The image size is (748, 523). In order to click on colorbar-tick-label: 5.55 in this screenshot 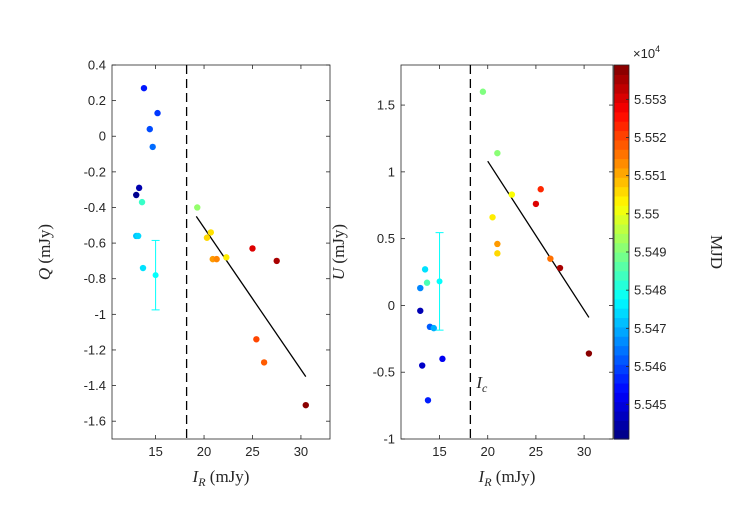, I will do `click(646, 213)`.